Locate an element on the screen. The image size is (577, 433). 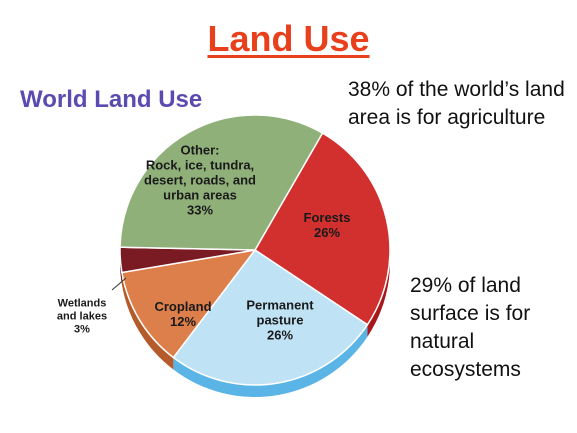
slice-label-line: 12% is located at coordinates (183, 321).